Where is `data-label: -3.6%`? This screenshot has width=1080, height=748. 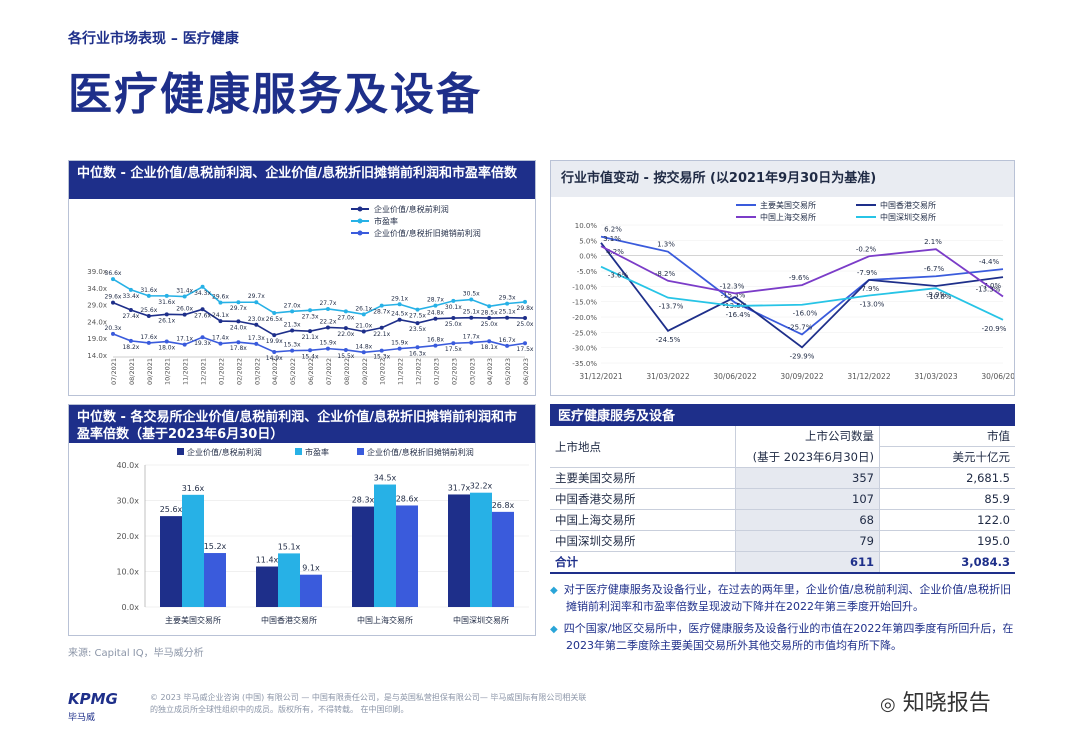
data-label: -3.6% is located at coordinates (618, 276).